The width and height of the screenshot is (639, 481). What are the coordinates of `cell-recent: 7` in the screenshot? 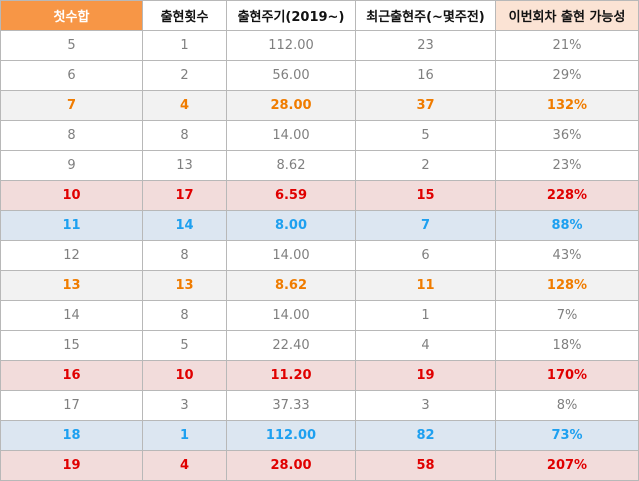 It's located at (425, 225).